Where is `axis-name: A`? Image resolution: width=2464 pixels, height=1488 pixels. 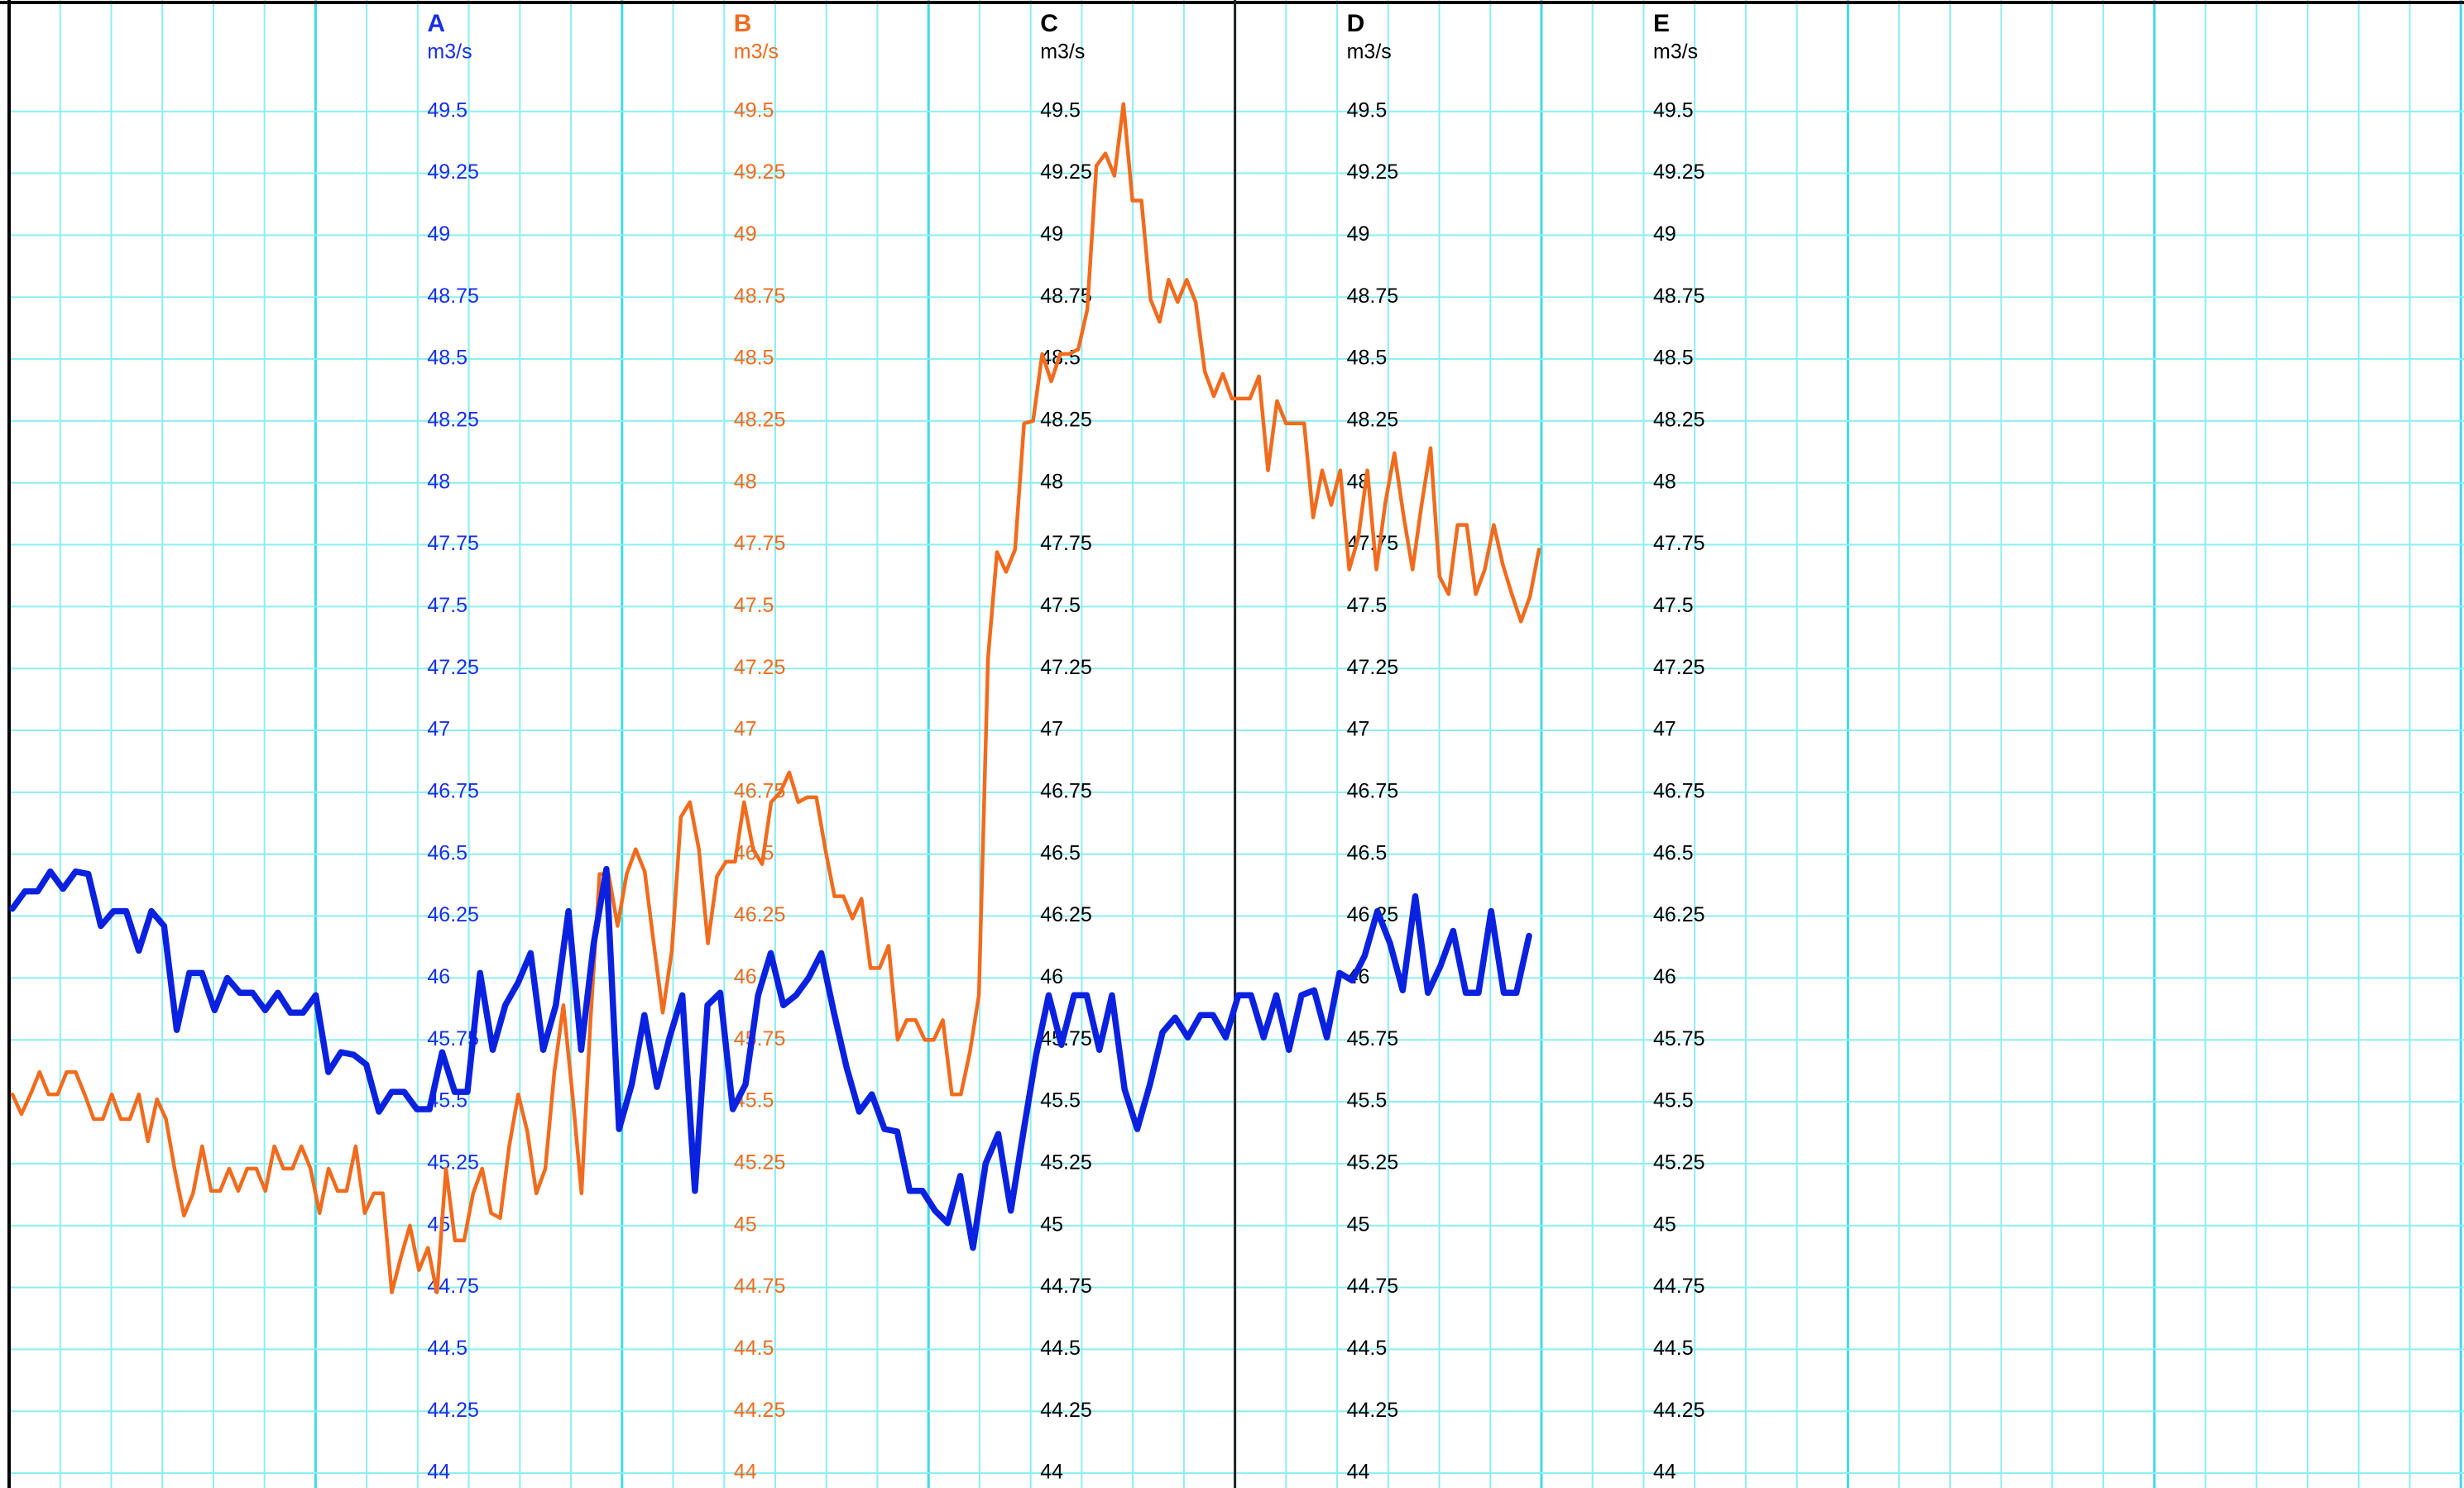 axis-name: A is located at coordinates (436, 23).